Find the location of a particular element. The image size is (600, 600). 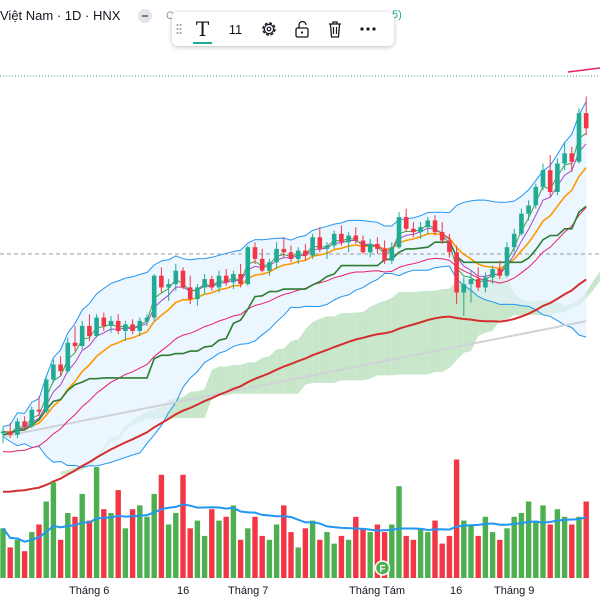

earnings-marker is located at coordinates (382, 568).